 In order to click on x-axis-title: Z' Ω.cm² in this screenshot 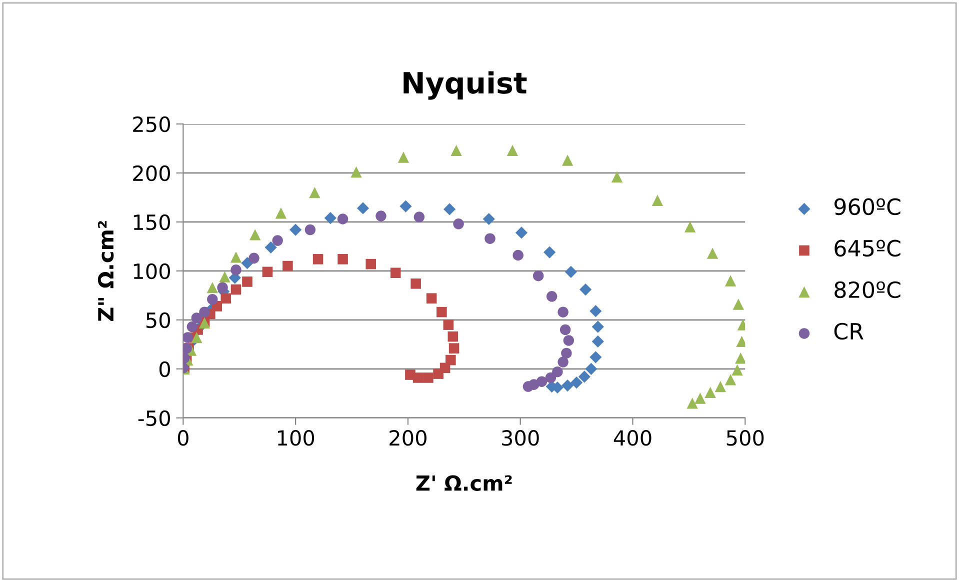, I will do `click(464, 483)`.